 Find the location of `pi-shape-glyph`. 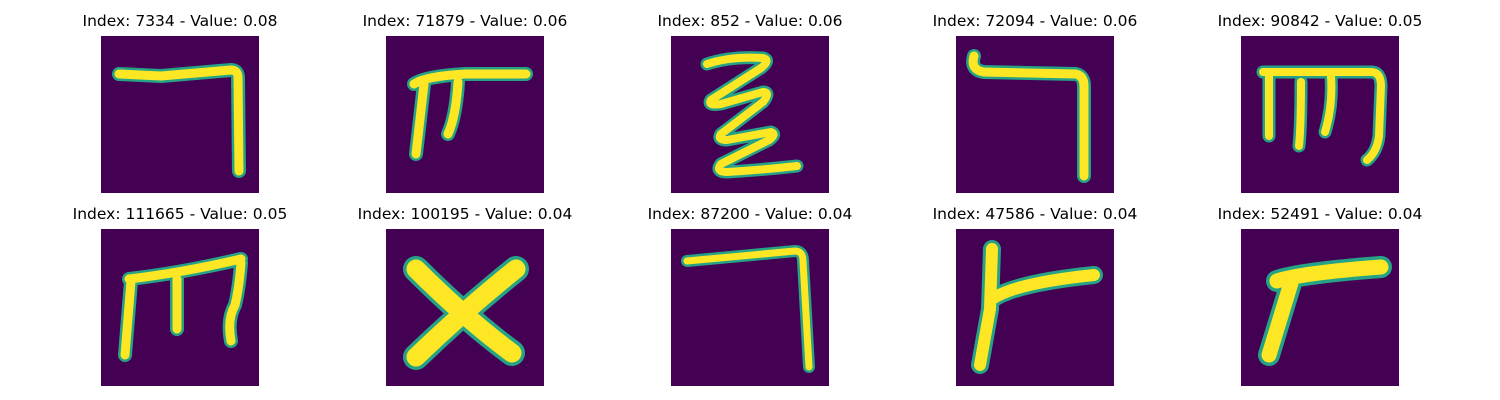

pi-shape-glyph is located at coordinates (470, 114).